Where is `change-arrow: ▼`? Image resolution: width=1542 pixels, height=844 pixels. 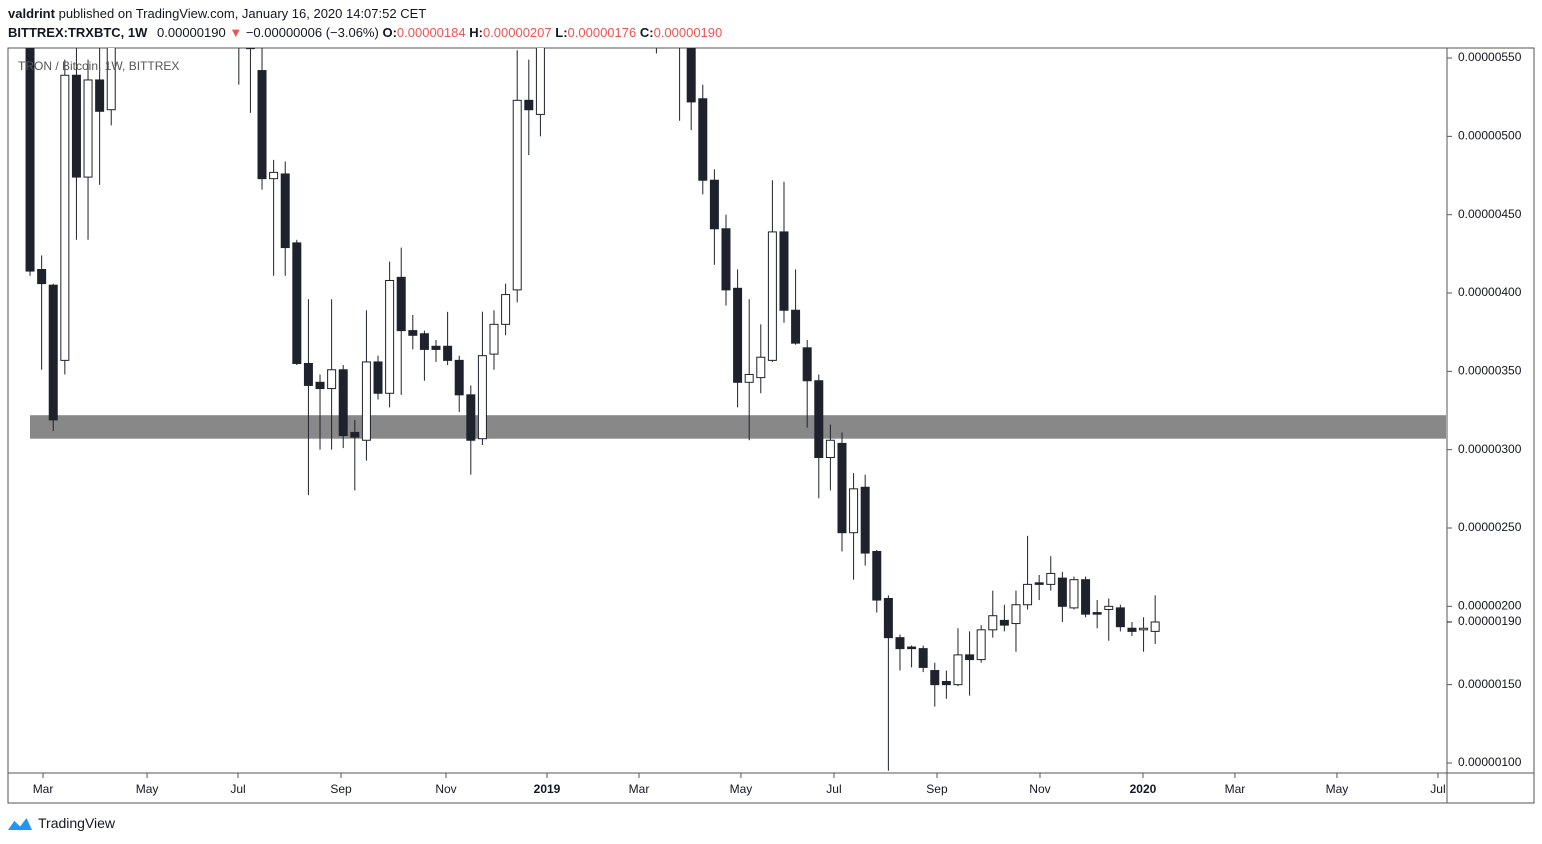 change-arrow: ▼ is located at coordinates (236, 32).